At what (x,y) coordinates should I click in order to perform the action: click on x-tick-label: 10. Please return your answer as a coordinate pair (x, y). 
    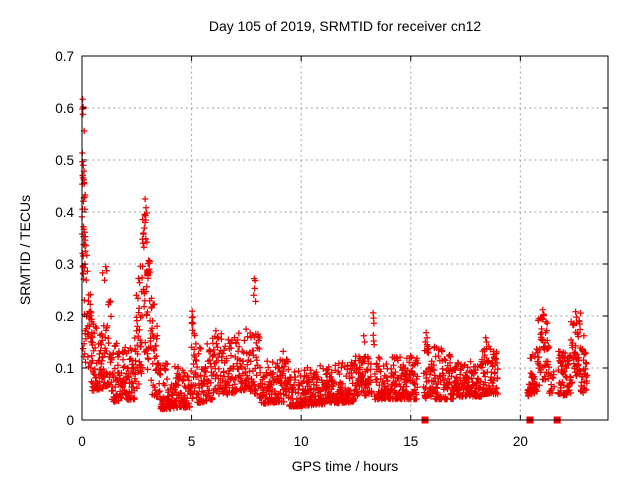
    Looking at the image, I should click on (301, 441).